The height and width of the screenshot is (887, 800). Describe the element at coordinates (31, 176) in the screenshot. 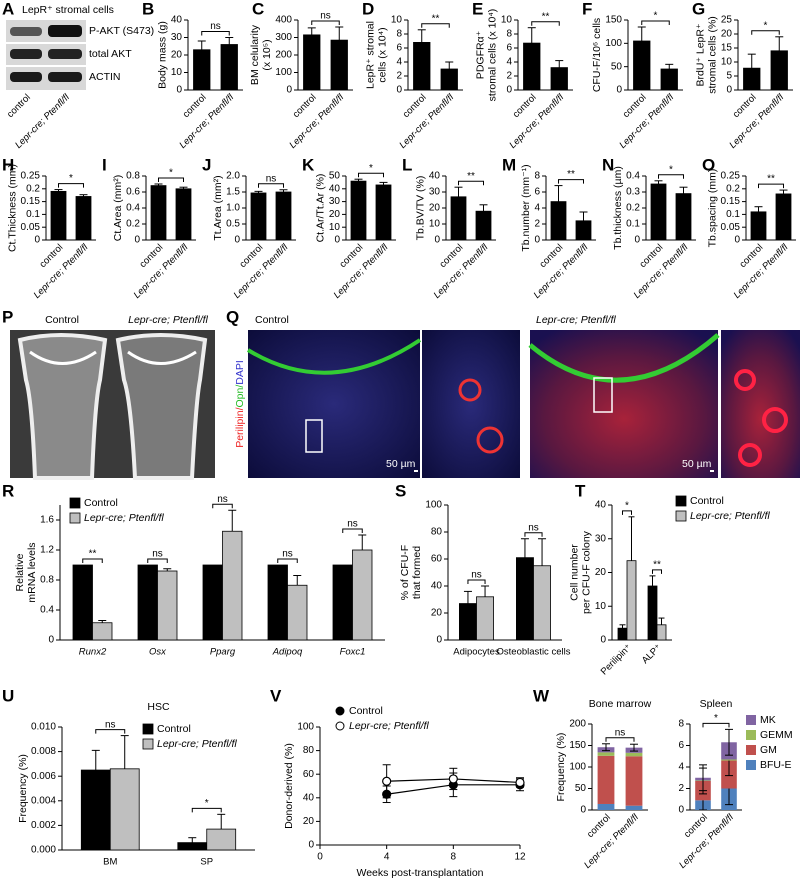

I see `y-tick-label: 0.25` at that location.